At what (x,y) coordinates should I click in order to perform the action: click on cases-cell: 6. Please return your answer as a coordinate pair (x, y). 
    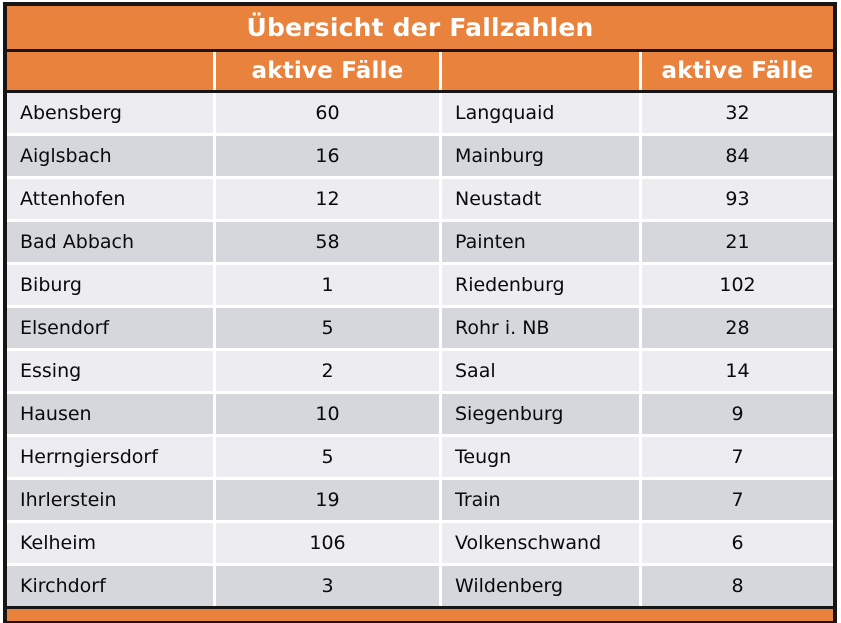
    Looking at the image, I should click on (737, 543).